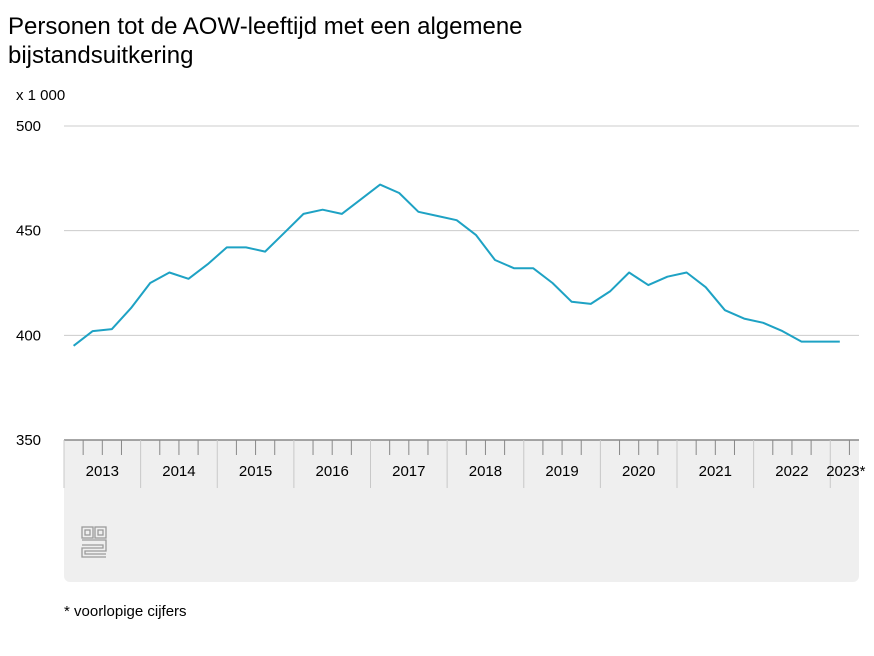 This screenshot has height=656, width=874. What do you see at coordinates (332, 471) in the screenshot?
I see `x-year-label: 2016` at bounding box center [332, 471].